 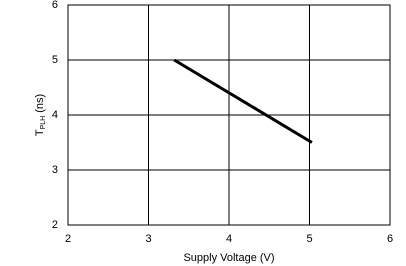 What do you see at coordinates (55, 170) in the screenshot?
I see `y-tick-label: 3` at bounding box center [55, 170].